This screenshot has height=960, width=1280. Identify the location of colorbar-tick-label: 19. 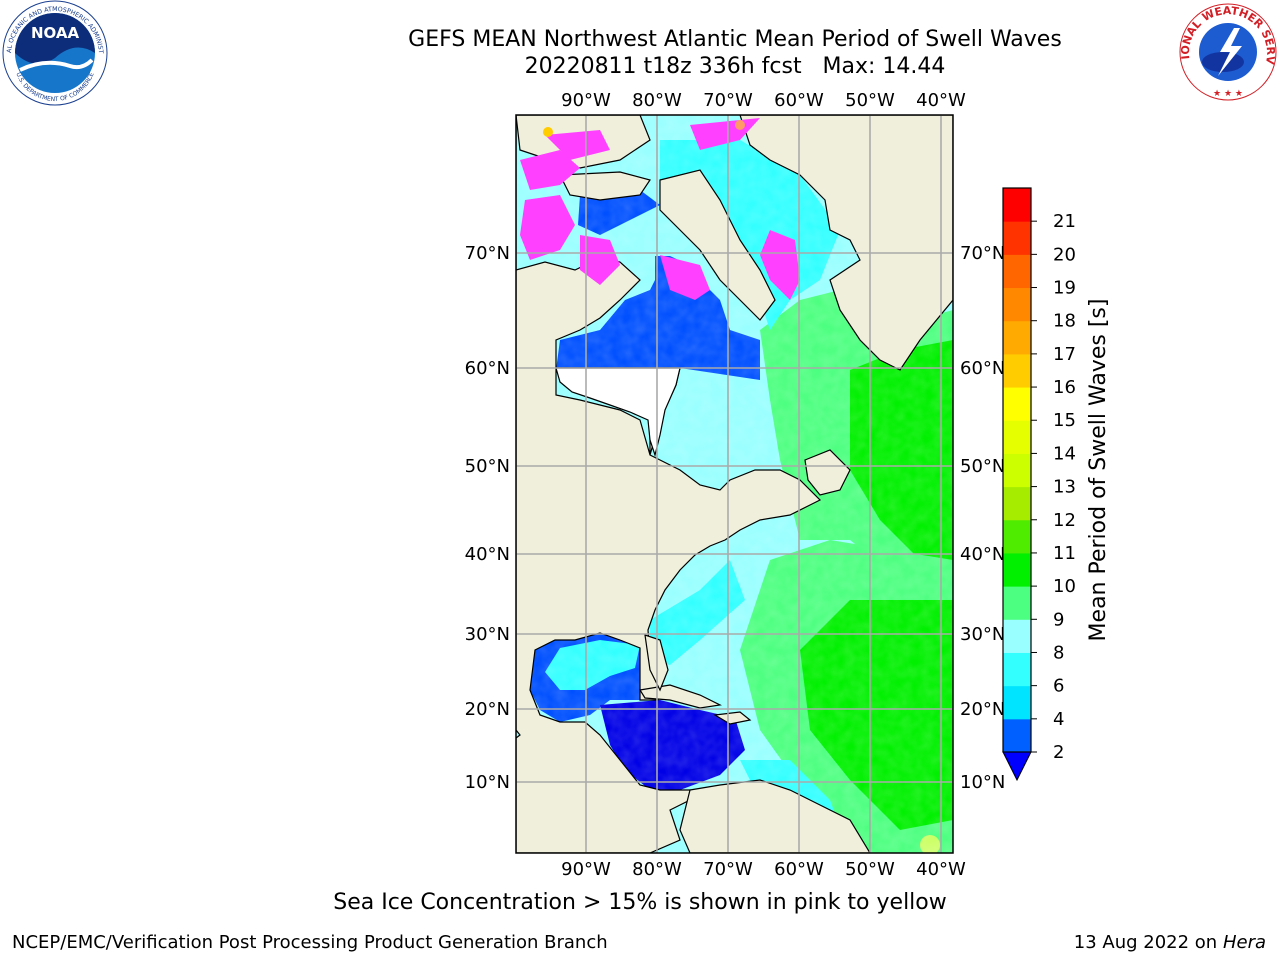
(1064, 288).